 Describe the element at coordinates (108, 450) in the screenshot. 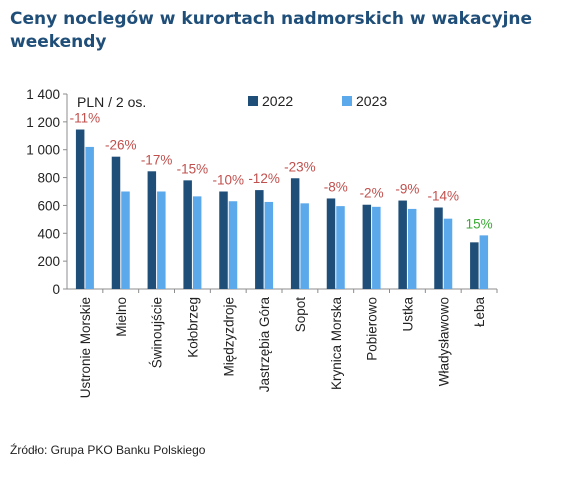

I see `source-note: Źródło: Grupa PKO Banku Polskiego` at that location.